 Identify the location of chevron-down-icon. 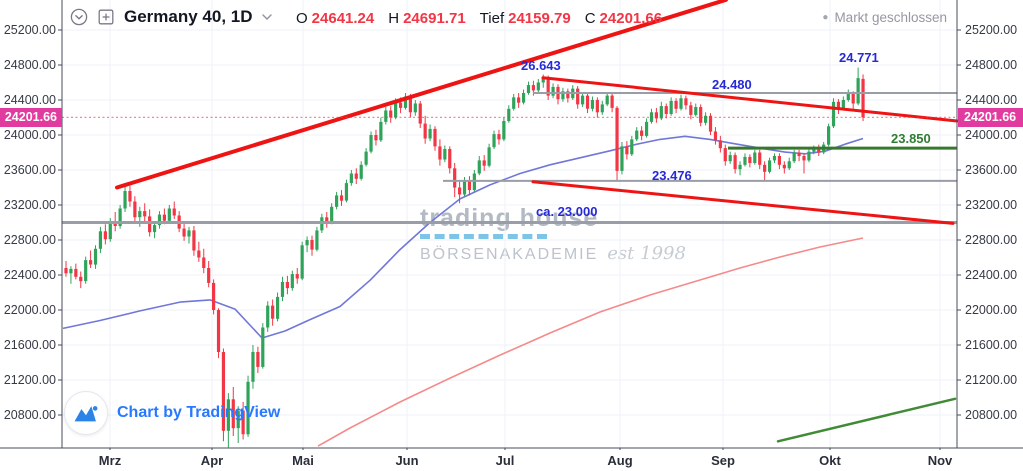
(266, 17).